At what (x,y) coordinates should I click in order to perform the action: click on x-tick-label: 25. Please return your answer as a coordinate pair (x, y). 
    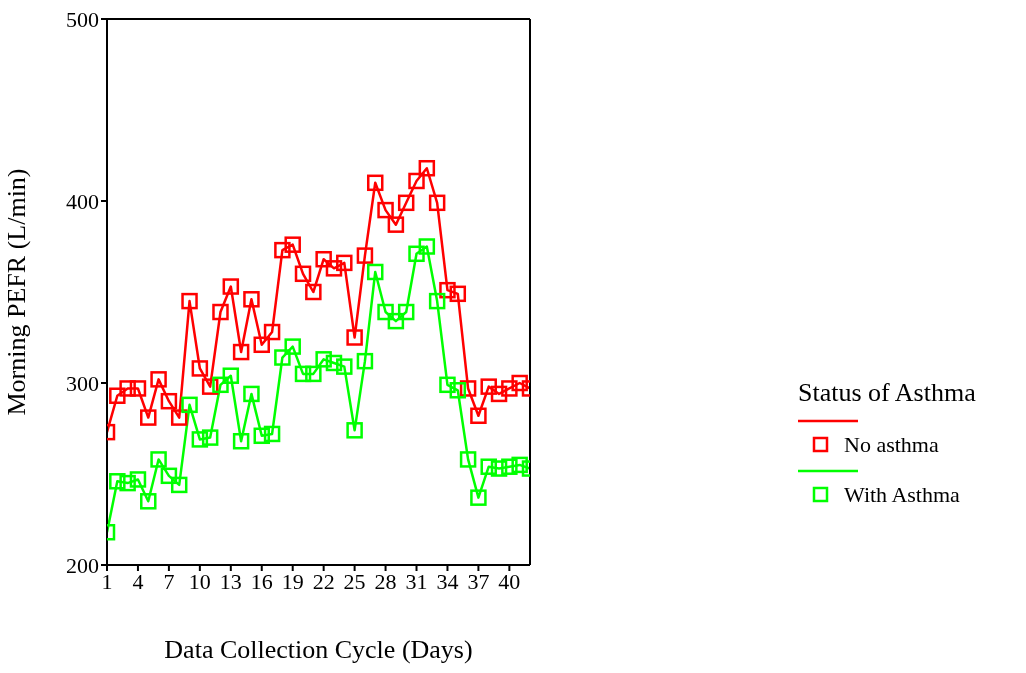
    Looking at the image, I should click on (354, 581).